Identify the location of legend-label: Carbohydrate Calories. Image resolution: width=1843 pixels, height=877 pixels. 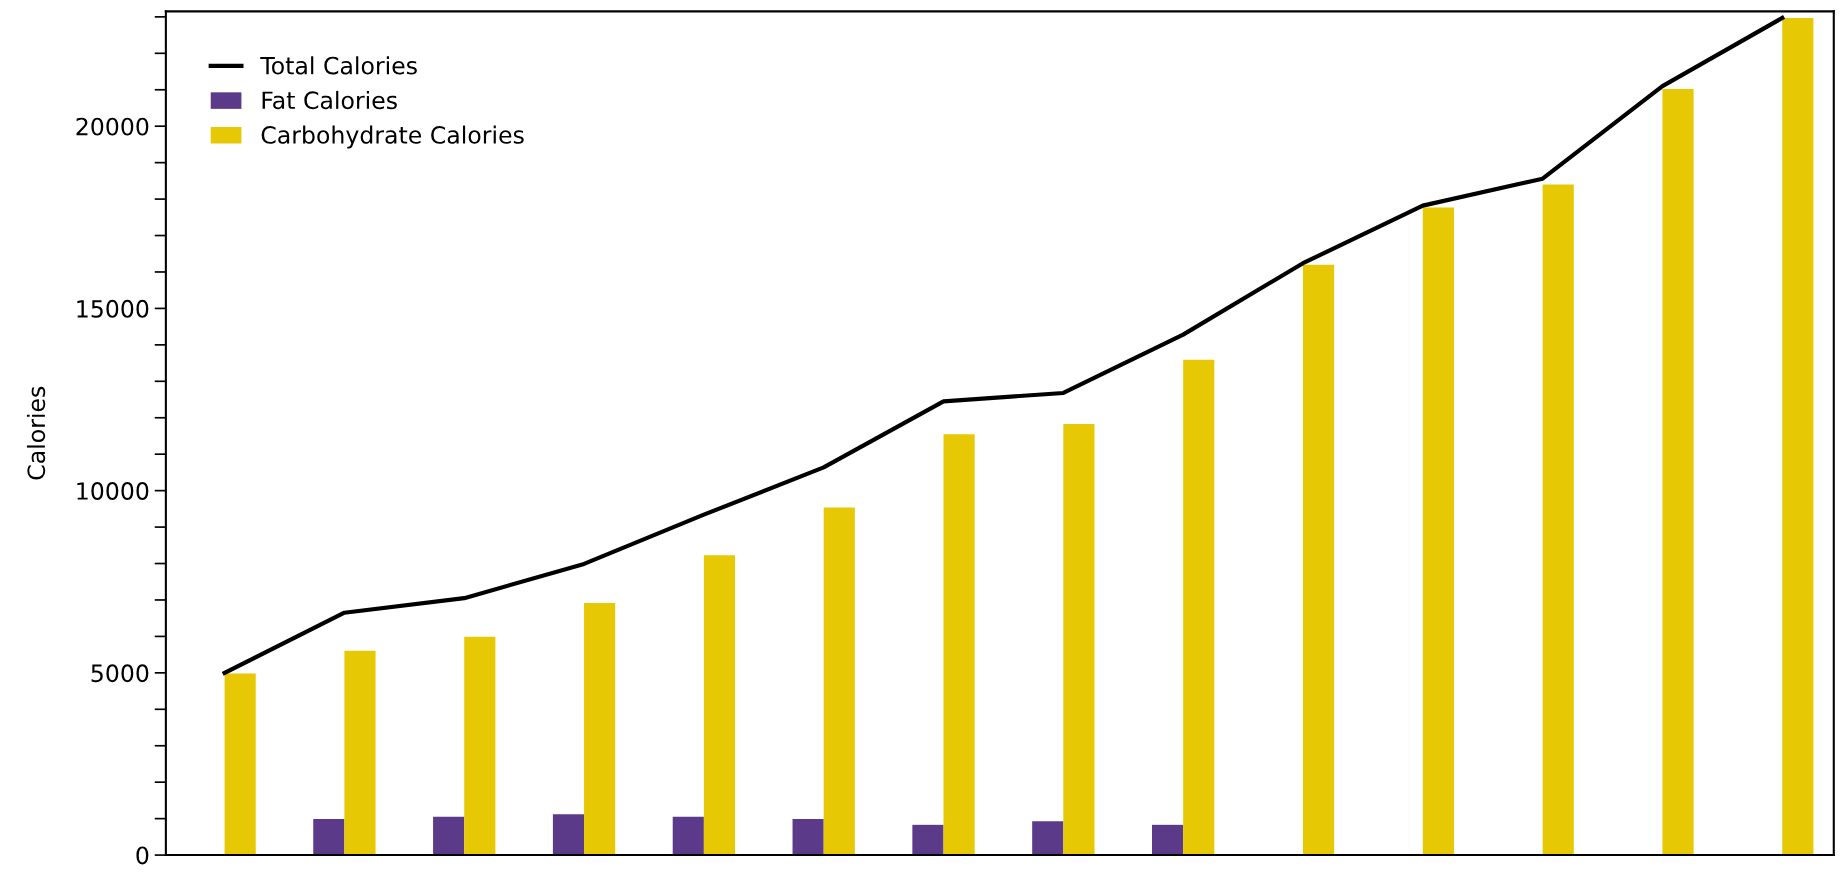
(392, 137).